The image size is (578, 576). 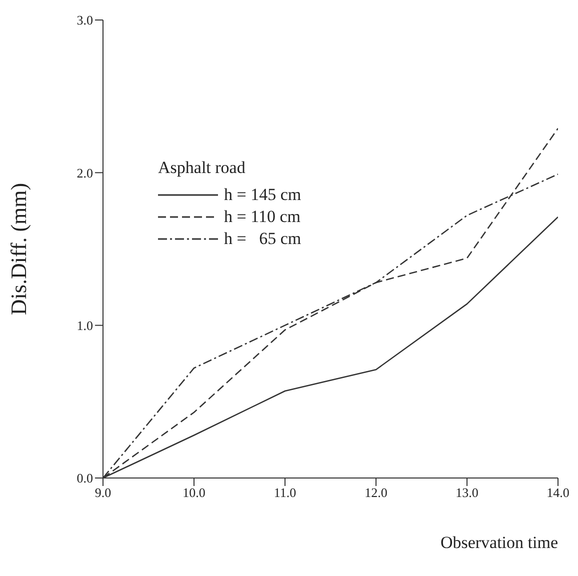 What do you see at coordinates (499, 542) in the screenshot?
I see `x-axis-title: Observation time` at bounding box center [499, 542].